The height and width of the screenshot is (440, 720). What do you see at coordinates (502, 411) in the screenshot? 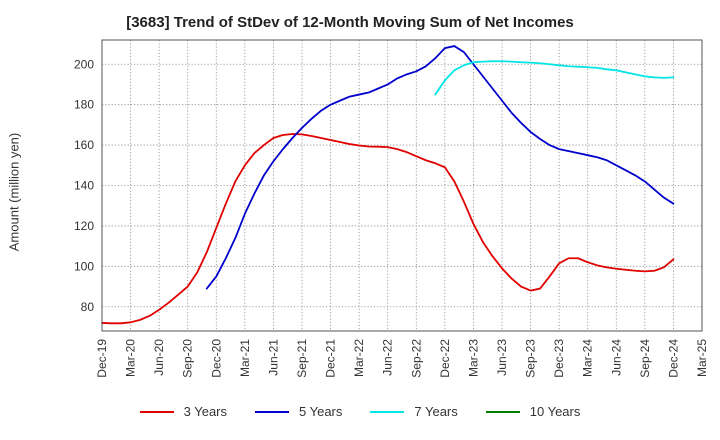
I see `legend-swatch-10-years` at bounding box center [502, 411].